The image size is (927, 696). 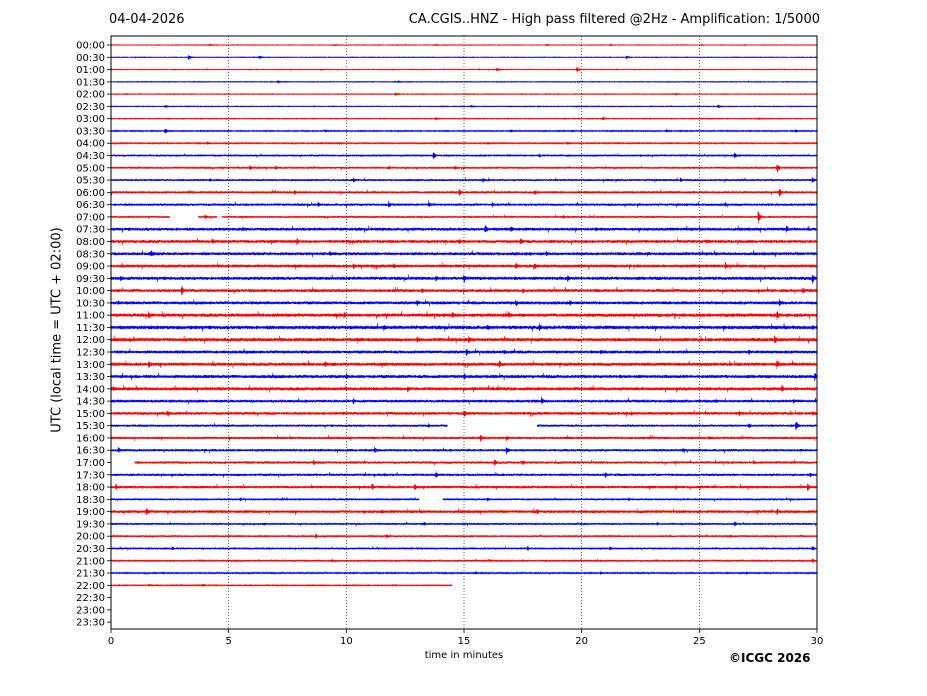 I want to click on y-tick-label: 13:00, so click(x=90, y=365).